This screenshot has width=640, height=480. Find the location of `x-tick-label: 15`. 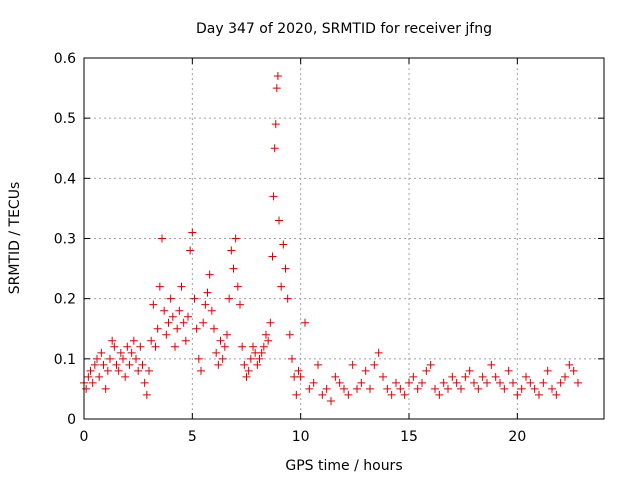

x-tick-label: 15 is located at coordinates (409, 437).